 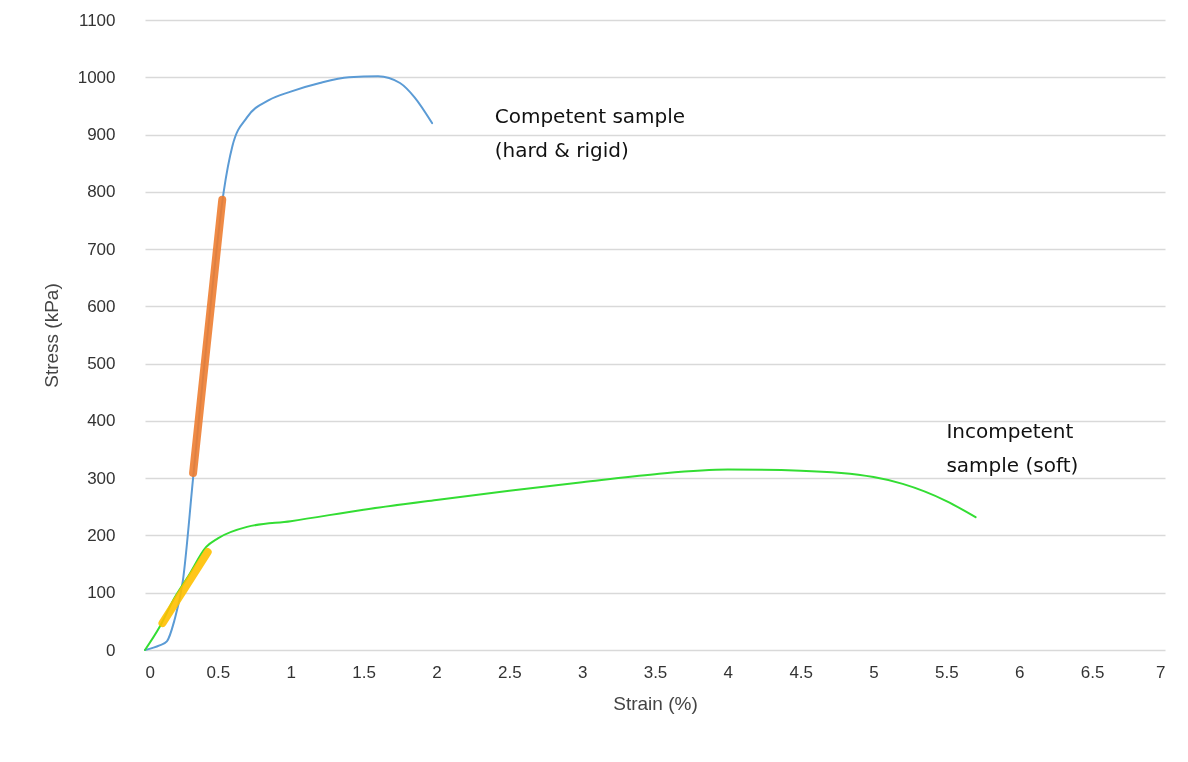 What do you see at coordinates (218, 672) in the screenshot?
I see `x-tick-label: 0.5` at bounding box center [218, 672].